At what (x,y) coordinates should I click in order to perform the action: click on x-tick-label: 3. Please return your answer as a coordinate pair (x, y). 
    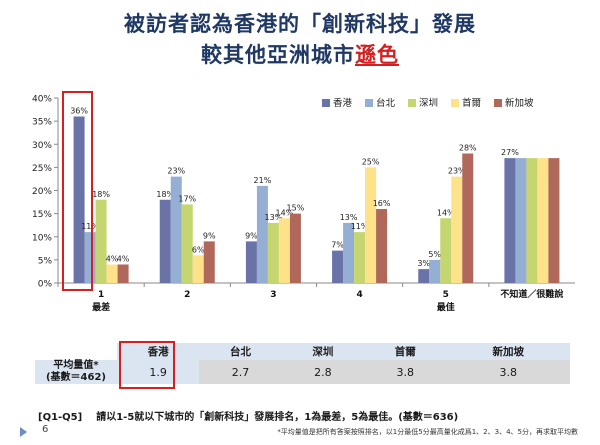
    Looking at the image, I should click on (273, 295).